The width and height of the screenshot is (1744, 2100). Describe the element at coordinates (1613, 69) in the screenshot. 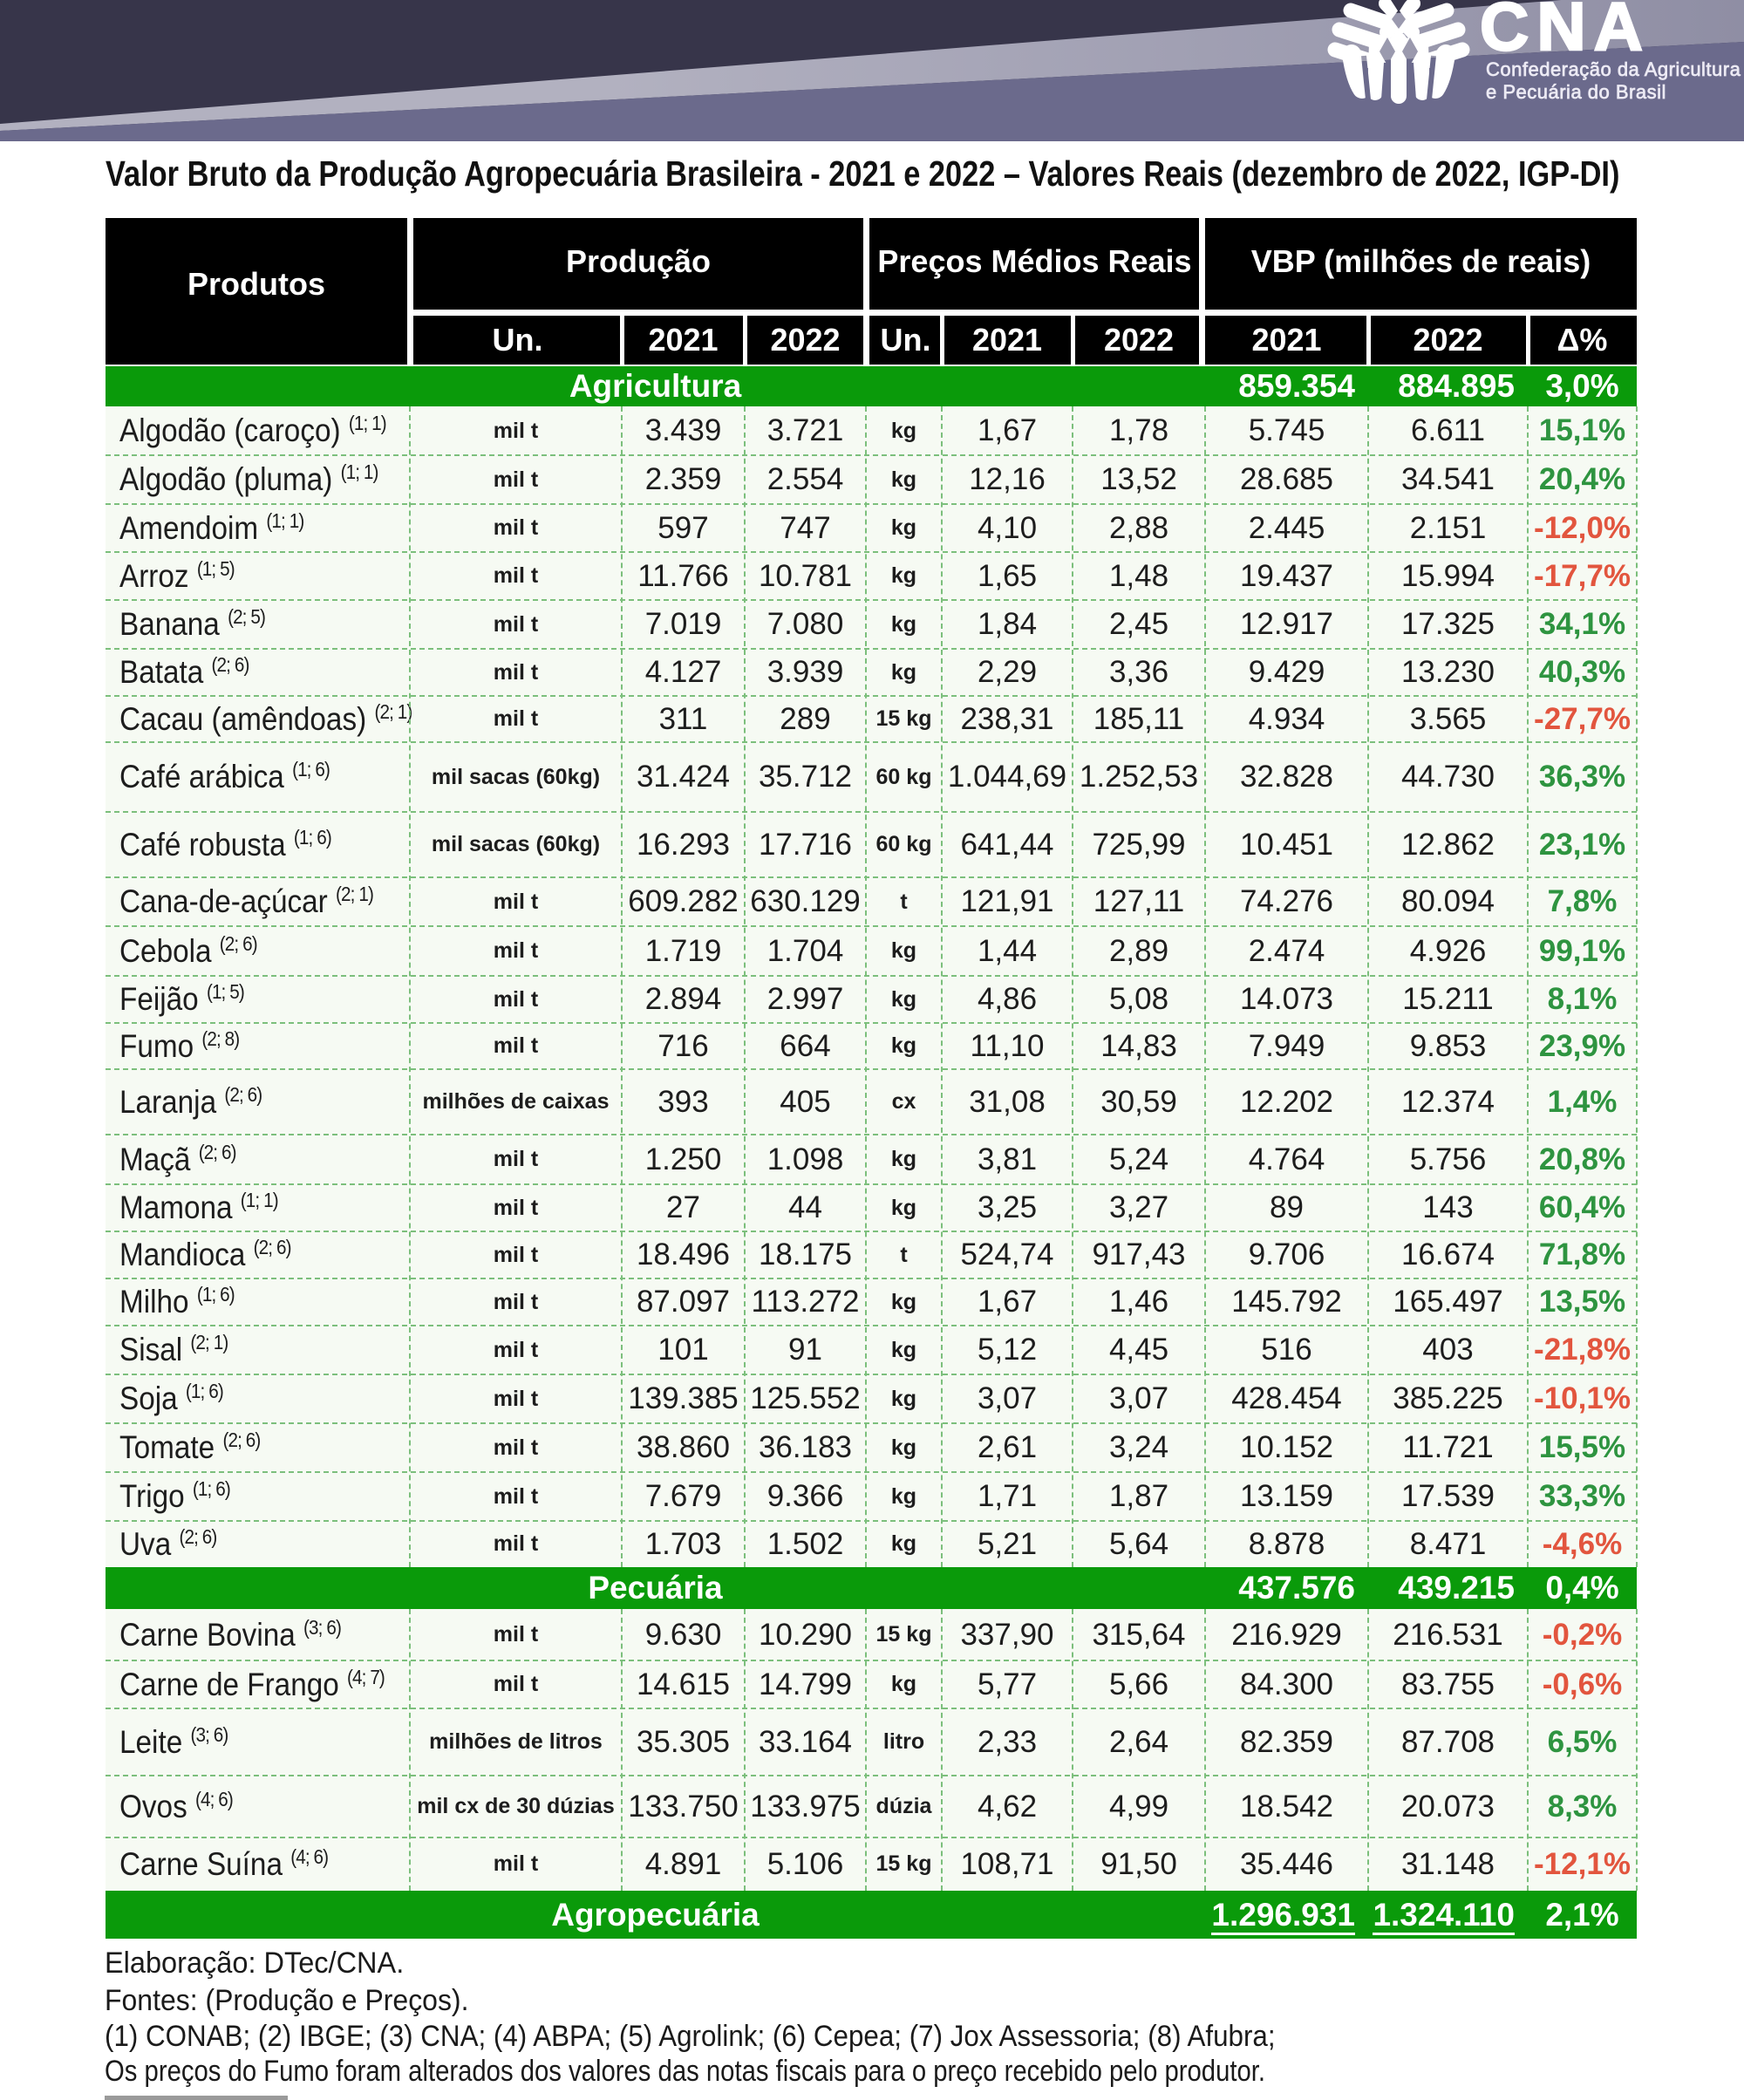

I see `svg-text: Confederação da Agricultura` at that location.